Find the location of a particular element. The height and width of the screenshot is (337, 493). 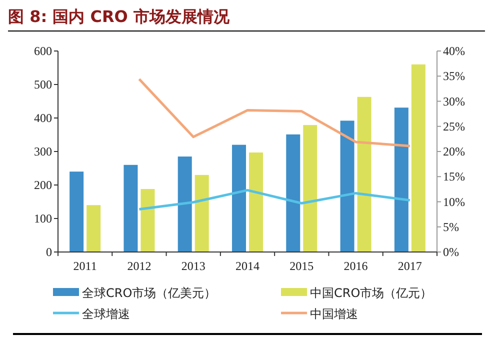

y2-tick-label: 5% is located at coordinates (451, 227).